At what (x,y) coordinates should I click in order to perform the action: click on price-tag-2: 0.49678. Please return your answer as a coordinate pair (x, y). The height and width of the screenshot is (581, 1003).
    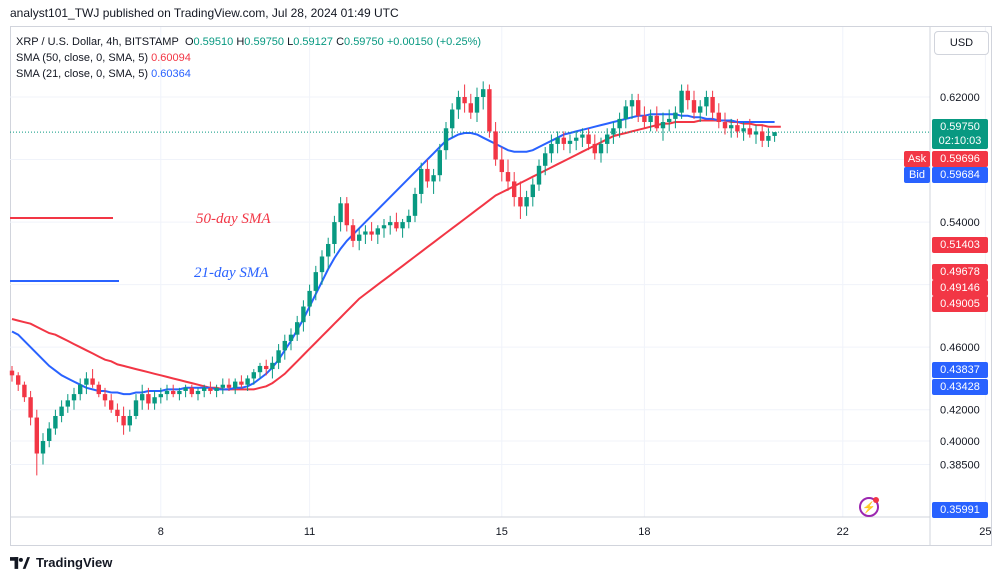
    Looking at the image, I should click on (960, 272).